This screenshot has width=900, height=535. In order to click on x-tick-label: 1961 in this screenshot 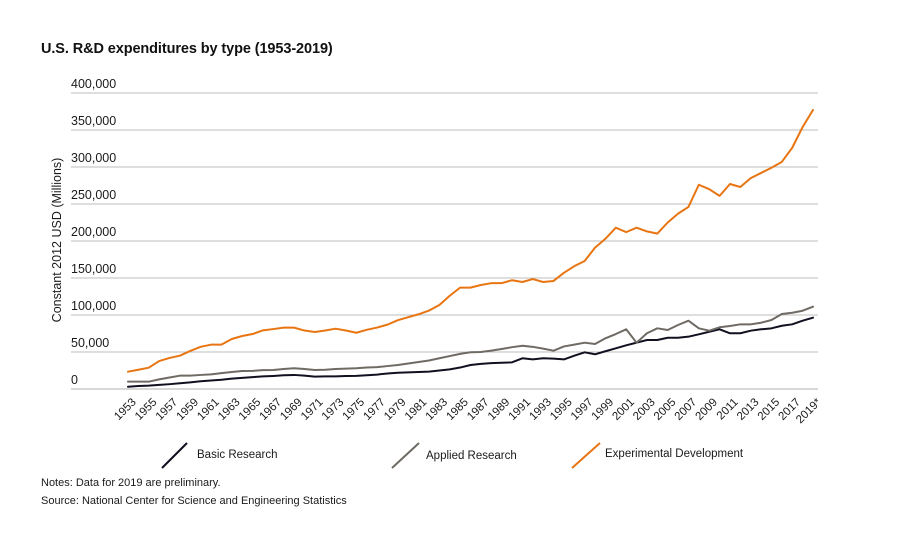, I will do `click(208, 409)`.